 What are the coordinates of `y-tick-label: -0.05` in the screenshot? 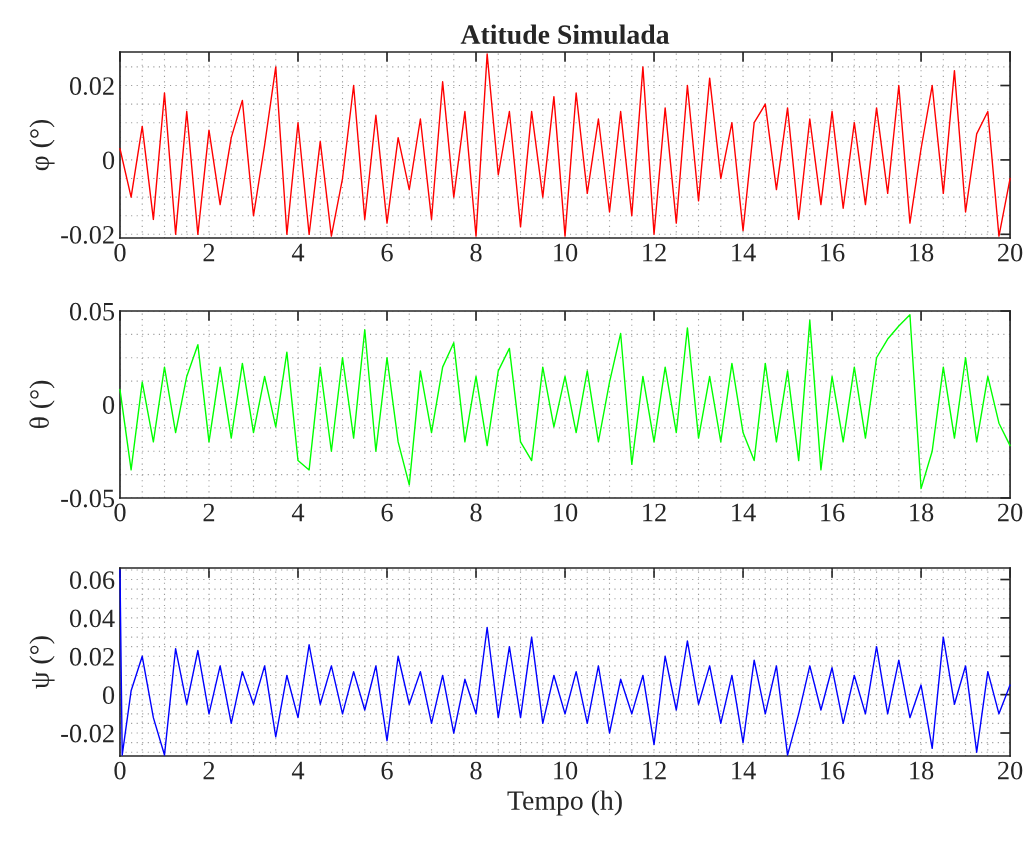 It's located at (88, 498).